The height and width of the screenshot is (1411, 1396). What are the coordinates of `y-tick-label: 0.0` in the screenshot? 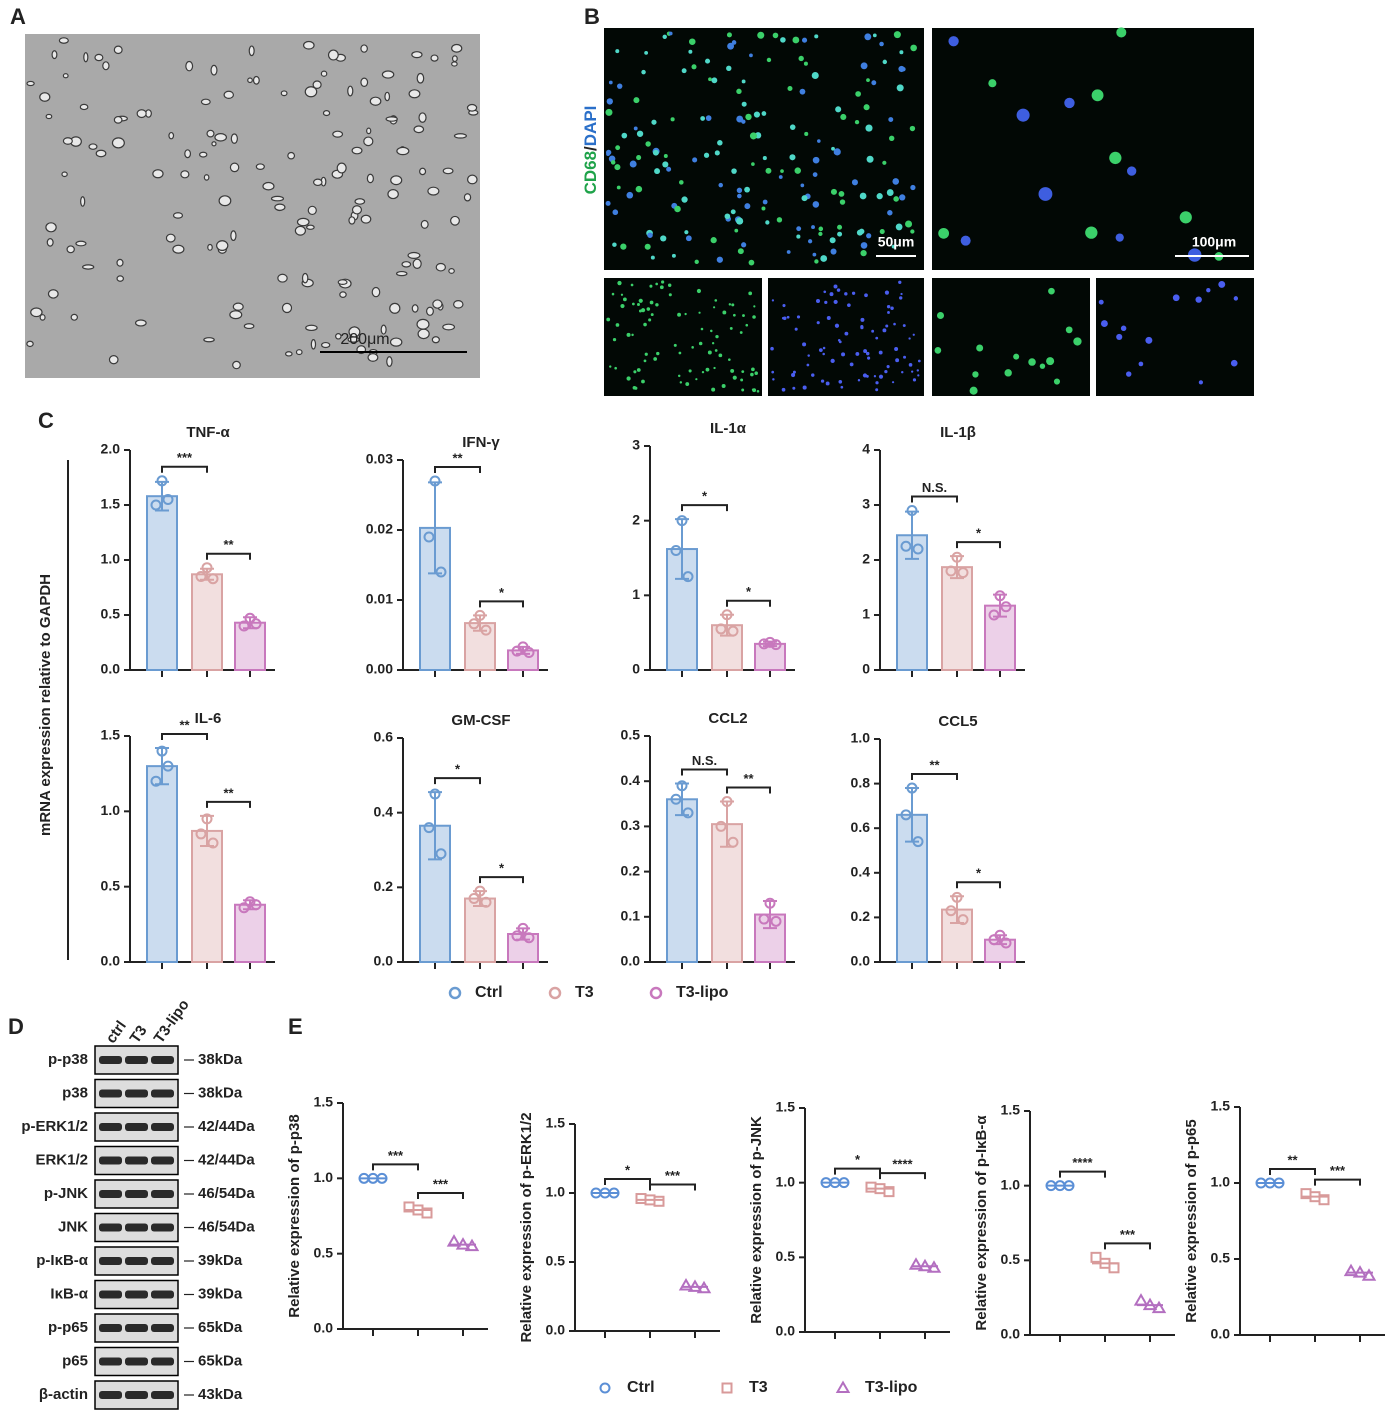 It's located at (111, 669).